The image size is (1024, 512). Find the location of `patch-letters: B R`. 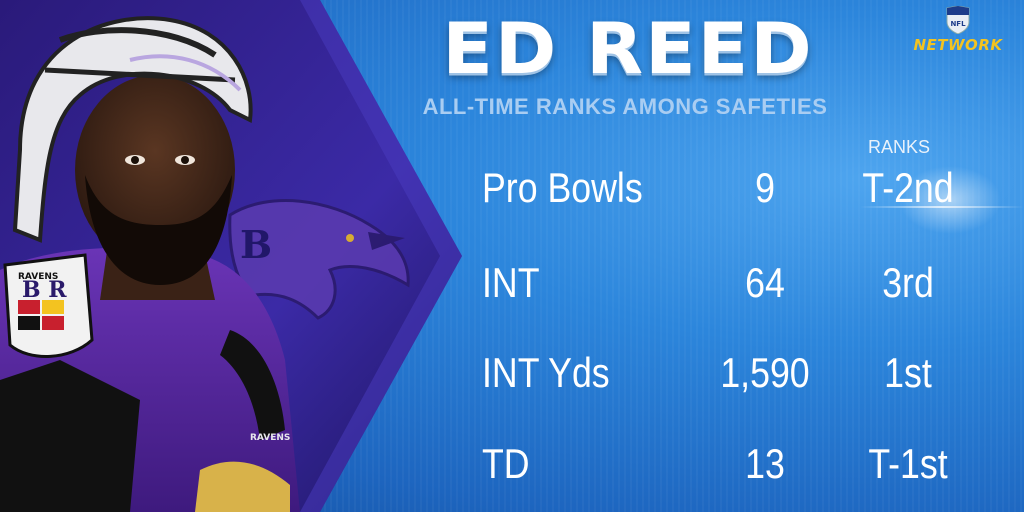

patch-letters: B R is located at coordinates (44, 290).